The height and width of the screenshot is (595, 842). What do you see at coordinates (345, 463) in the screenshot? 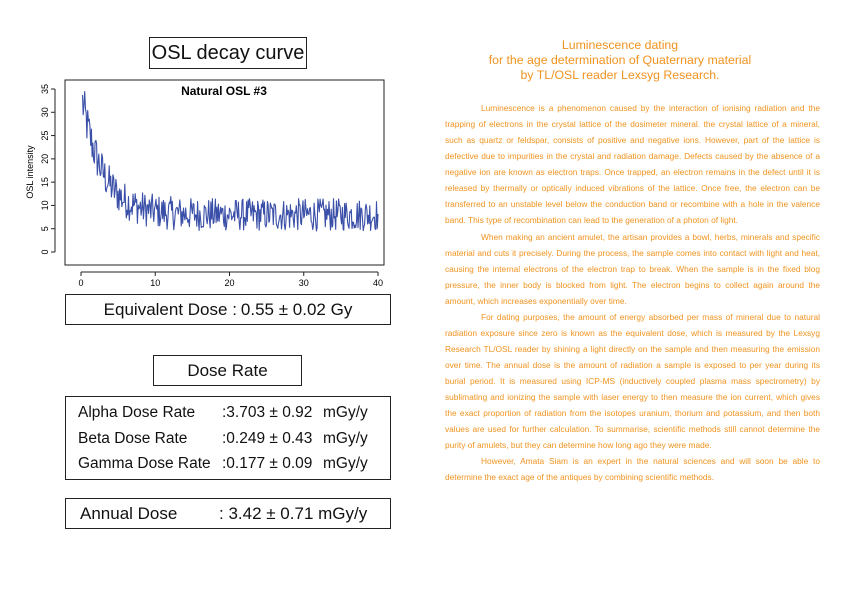
I see `gamma-dose-rate-unit: mGy/y` at bounding box center [345, 463].